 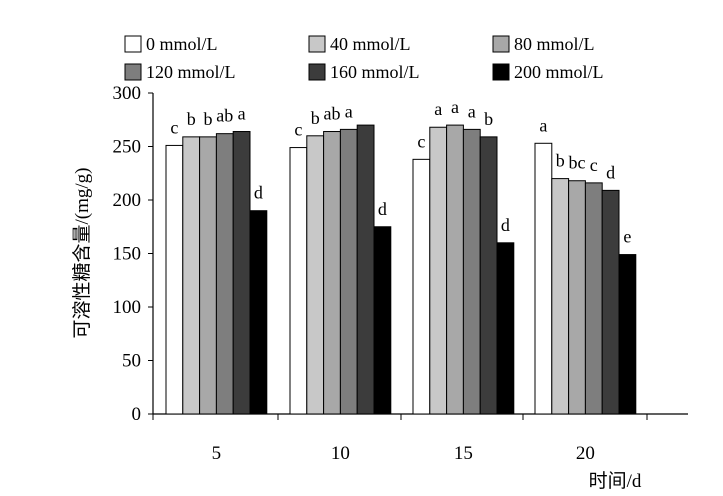 I want to click on bar-40mmol-L-day5, so click(x=191, y=275).